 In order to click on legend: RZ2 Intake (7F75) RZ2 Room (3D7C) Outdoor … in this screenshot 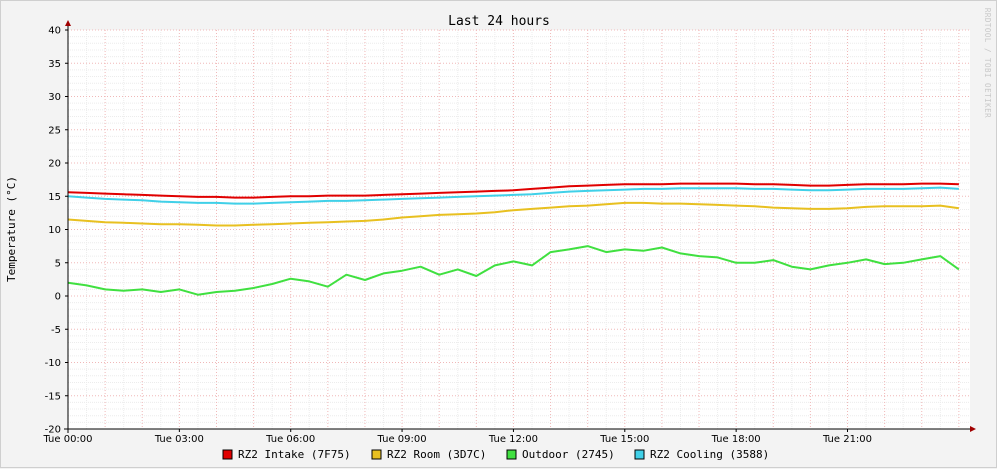, I will do `click(495, 454)`.